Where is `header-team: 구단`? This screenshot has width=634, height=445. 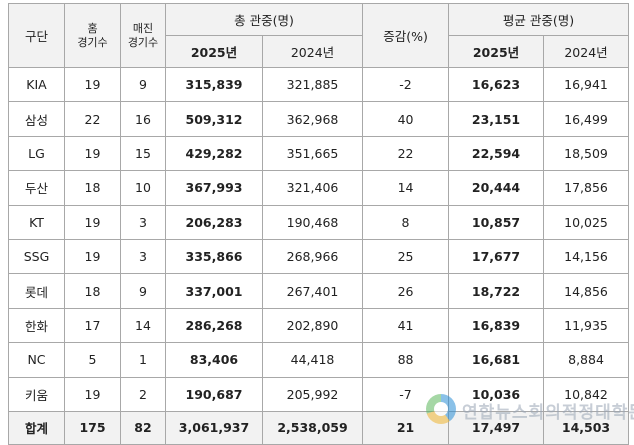 header-team: 구단 is located at coordinates (36, 35).